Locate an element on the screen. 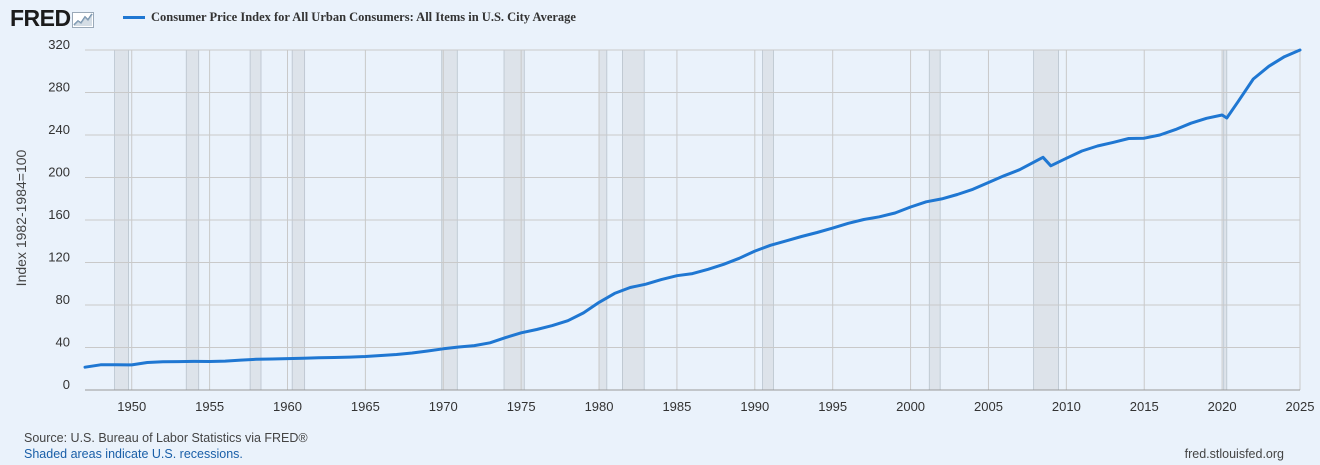 Image resolution: width=1320 pixels, height=465 pixels. y-tick-label-0: 0 is located at coordinates (66, 384).